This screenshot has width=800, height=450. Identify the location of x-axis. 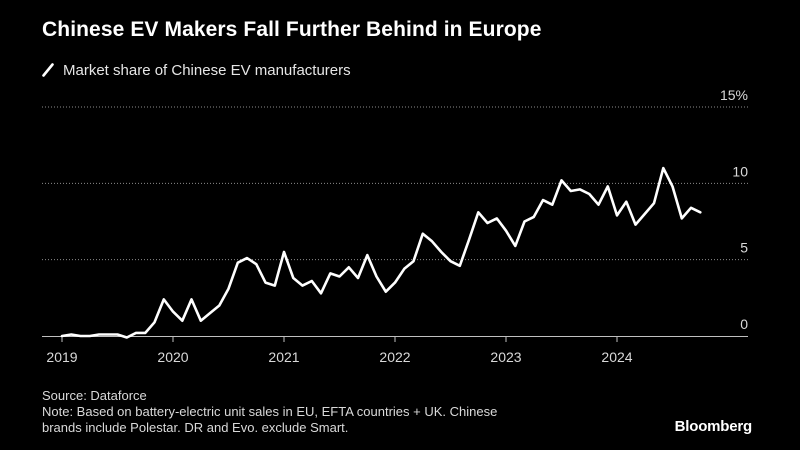
(395, 339).